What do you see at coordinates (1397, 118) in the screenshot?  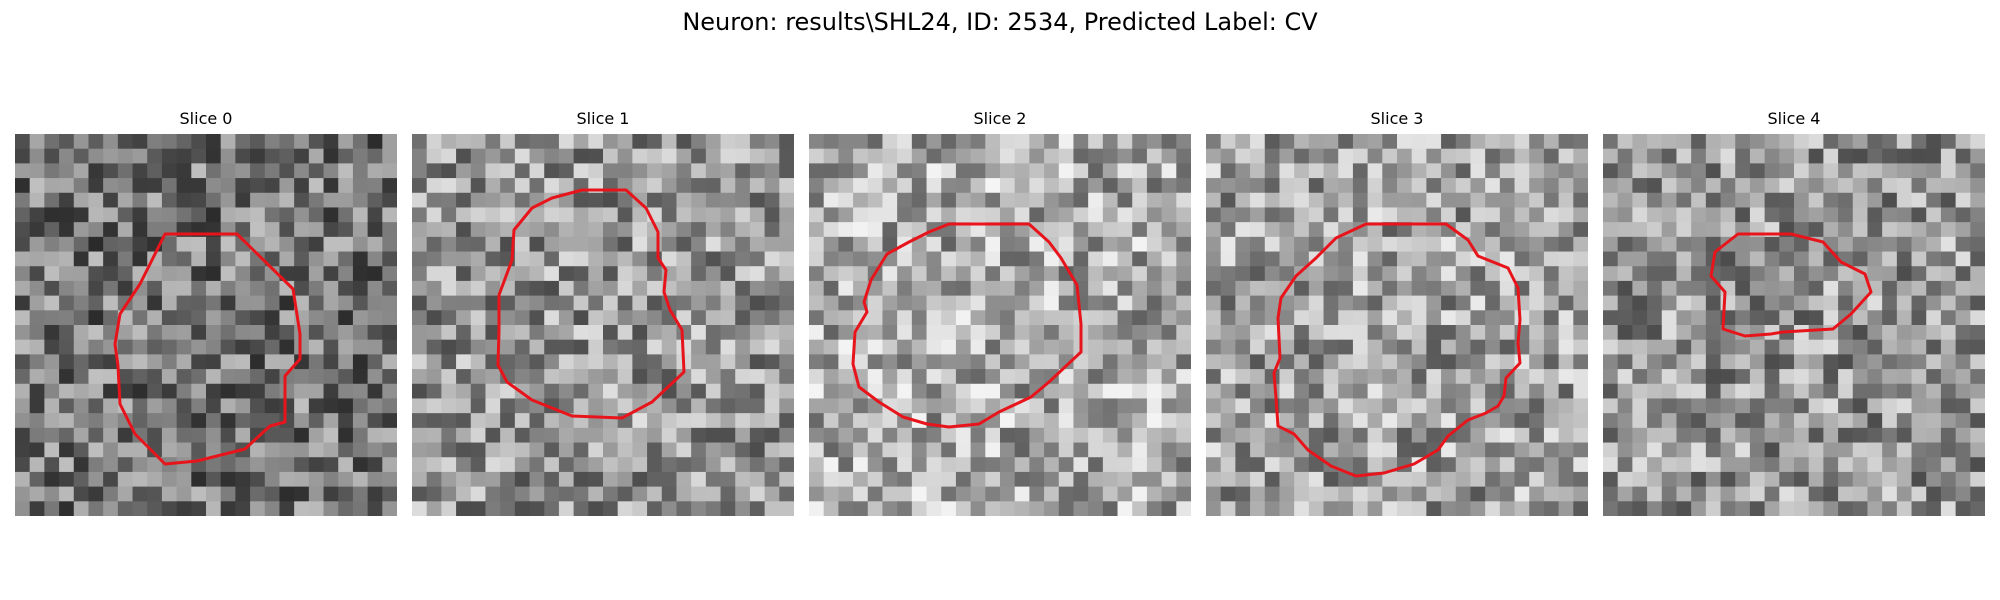 I see `slice-title: Slice 3` at bounding box center [1397, 118].